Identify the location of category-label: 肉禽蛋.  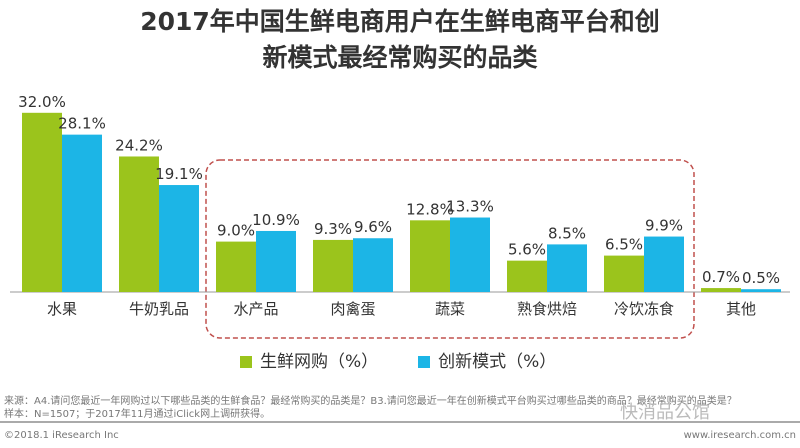
(352, 309).